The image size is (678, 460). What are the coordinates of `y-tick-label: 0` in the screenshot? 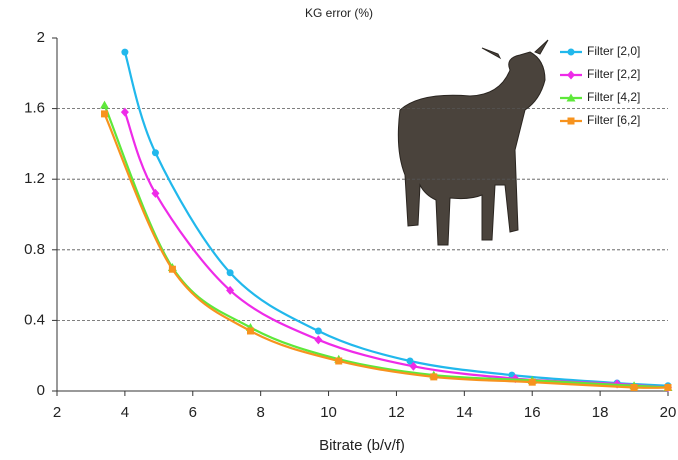 It's located at (41, 390).